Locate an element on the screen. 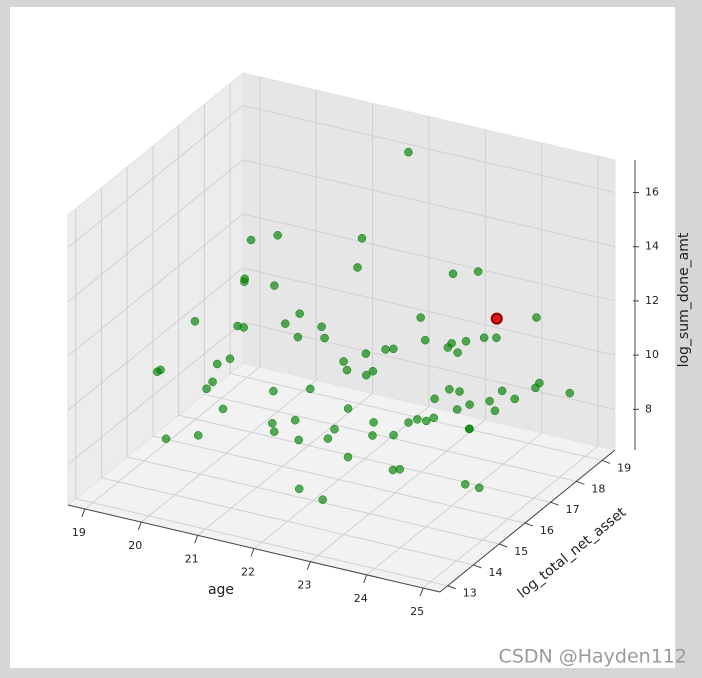 Image resolution: width=702 pixels, height=678 pixels. z-axis-title: log_sum_done_amt is located at coordinates (684, 299).